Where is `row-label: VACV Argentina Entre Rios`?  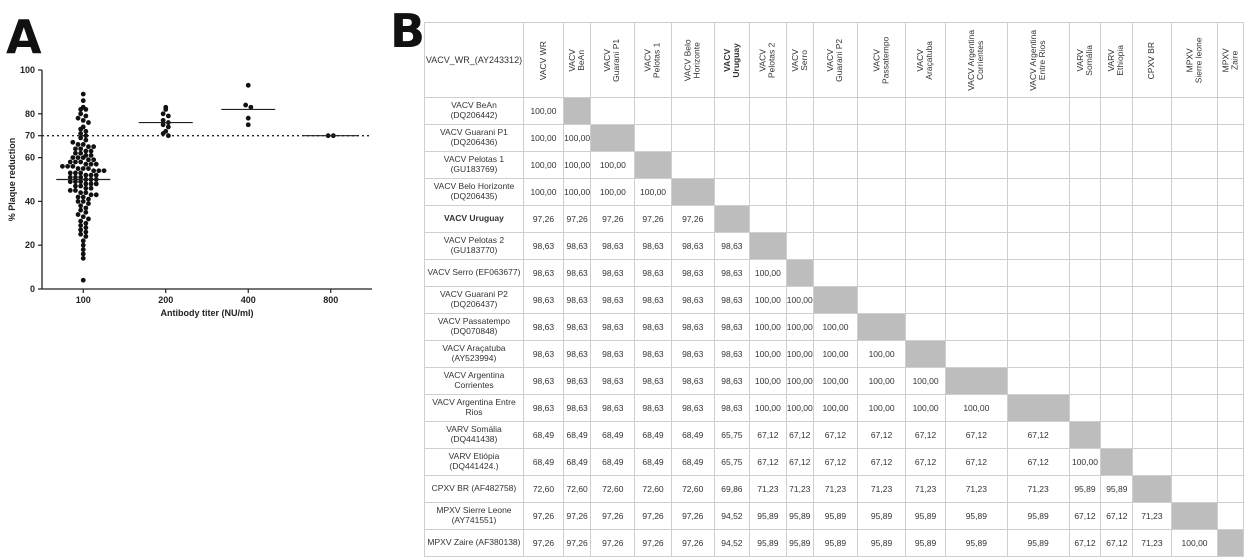
row-label: VACV Argentina Entre Rios is located at coordinates (474, 408).